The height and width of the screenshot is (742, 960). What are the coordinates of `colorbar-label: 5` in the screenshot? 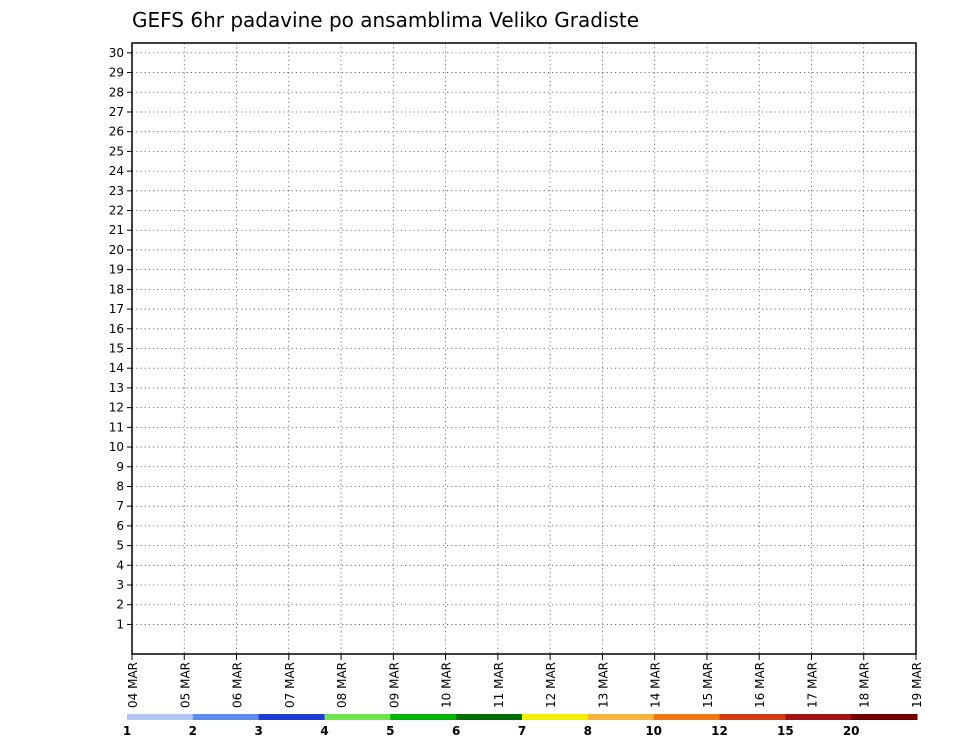 It's located at (390, 731).